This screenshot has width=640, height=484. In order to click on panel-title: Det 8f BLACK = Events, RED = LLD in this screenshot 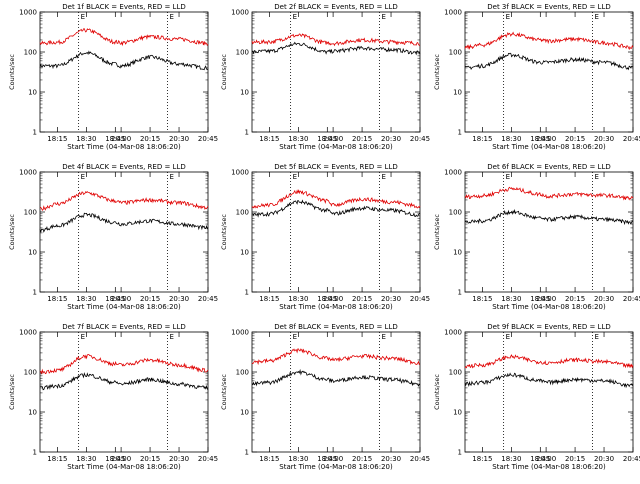, I will do `click(335, 327)`.